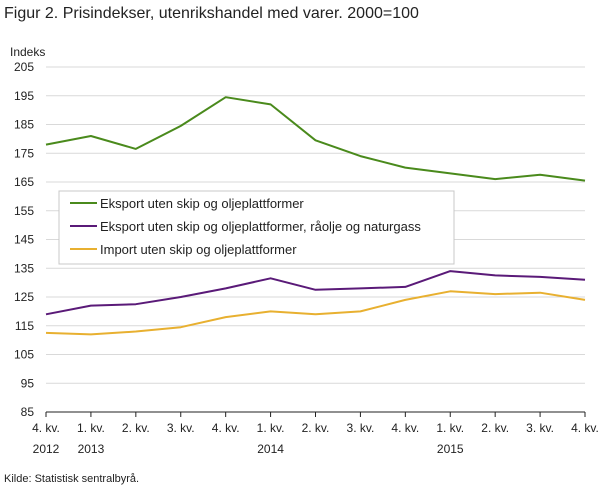 Image resolution: width=609 pixels, height=489 pixels. I want to click on x-tick-year-label: 2015, so click(450, 449).